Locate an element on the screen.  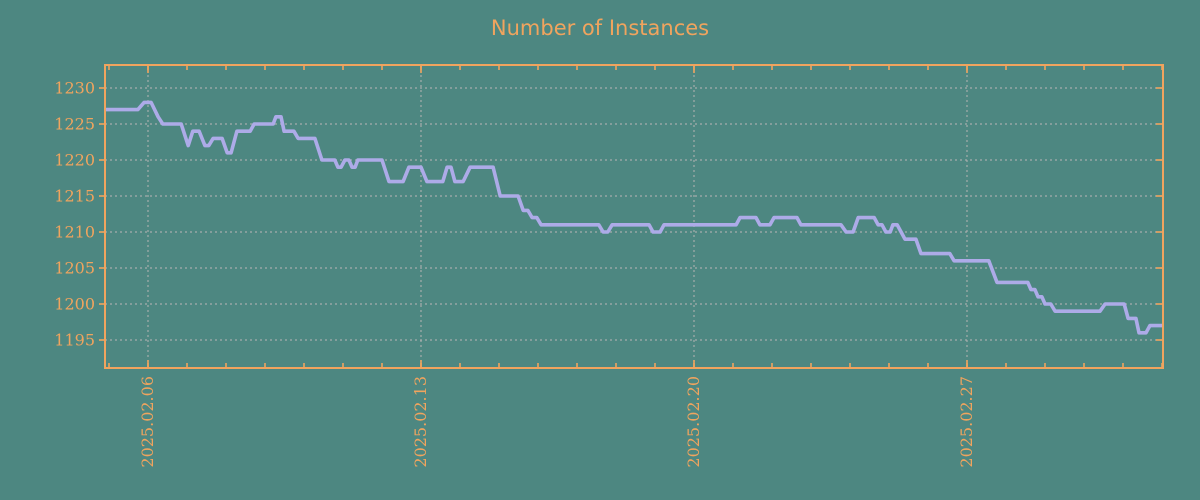
y-tick-label: 1200 is located at coordinates (74, 304).